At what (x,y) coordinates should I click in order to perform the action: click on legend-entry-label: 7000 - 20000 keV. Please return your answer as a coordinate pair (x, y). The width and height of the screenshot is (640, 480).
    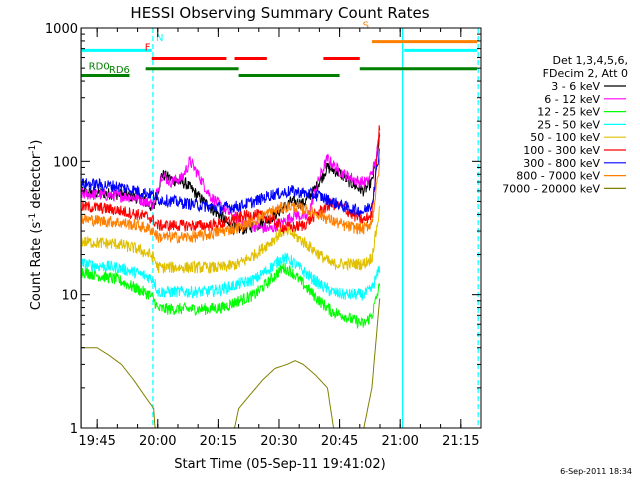
    Looking at the image, I should click on (551, 188).